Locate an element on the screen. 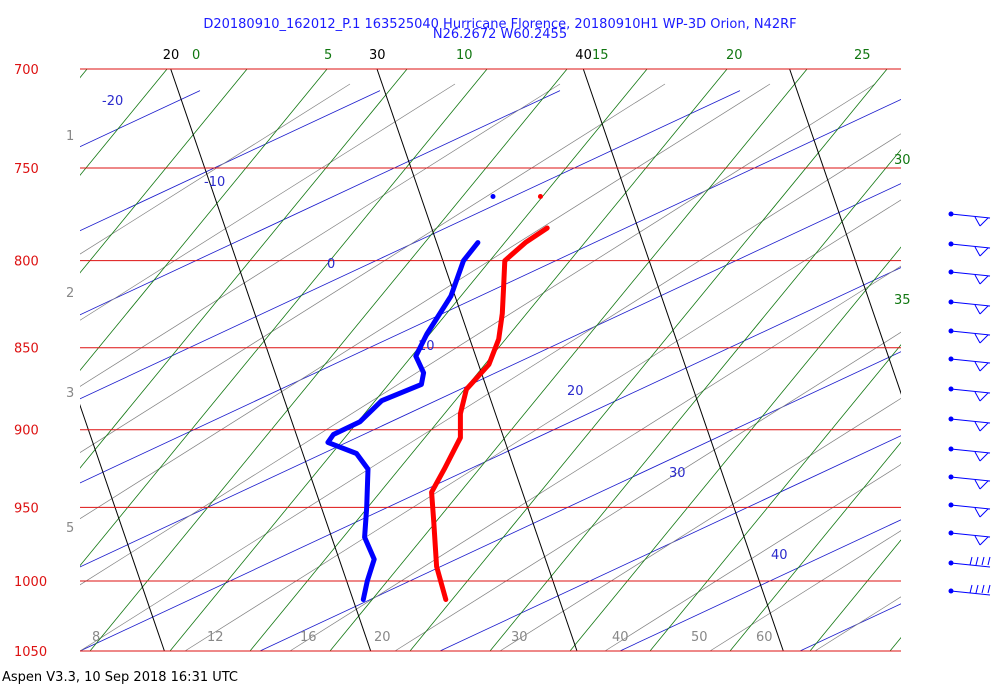 This screenshot has height=700, width=1000. mixing-ratio-label: 15 is located at coordinates (600, 55).